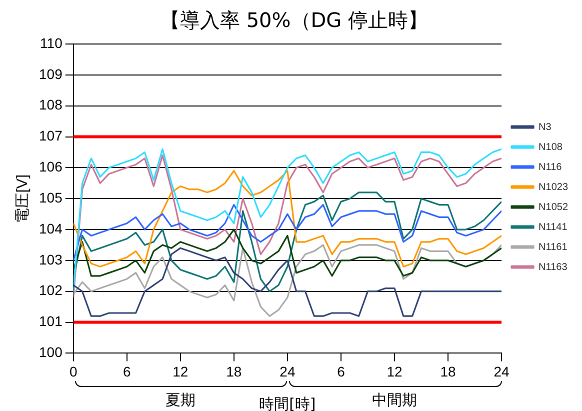 The height and width of the screenshot is (411, 582). Describe the element at coordinates (550, 167) in the screenshot. I see `legend-label: N116` at that location.